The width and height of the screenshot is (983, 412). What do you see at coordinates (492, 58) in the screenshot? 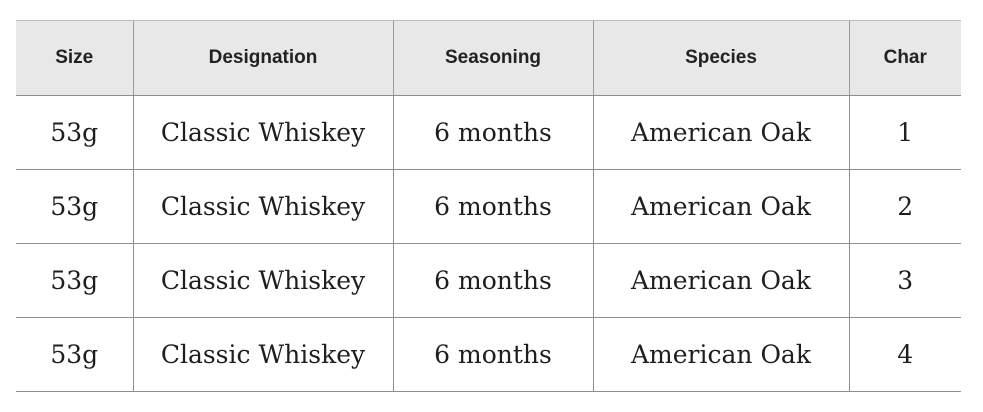
I see `header-seasoning: Seasoning` at bounding box center [492, 58].